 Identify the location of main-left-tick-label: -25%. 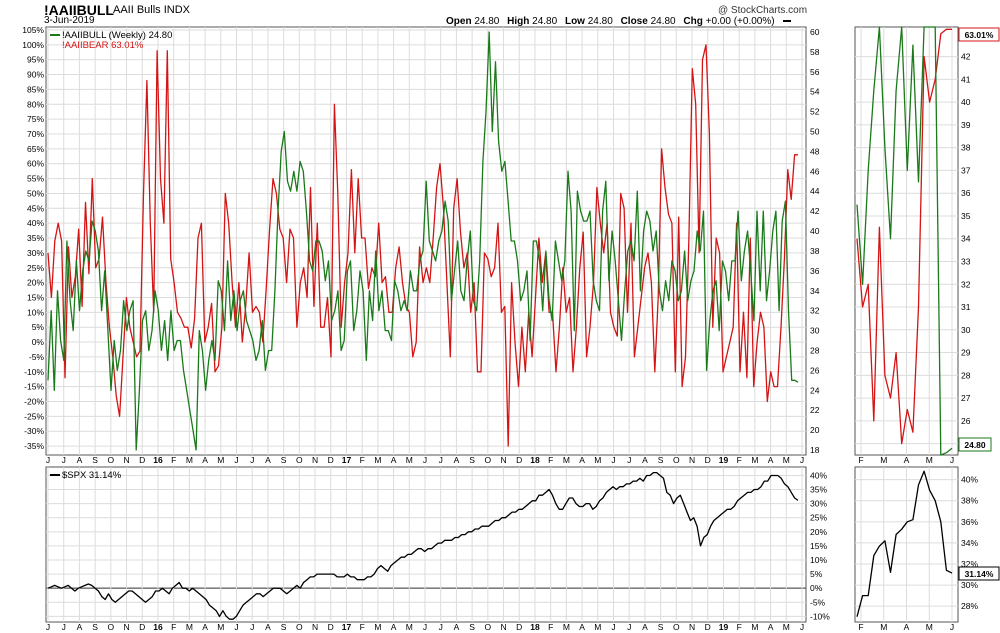
(34, 416).